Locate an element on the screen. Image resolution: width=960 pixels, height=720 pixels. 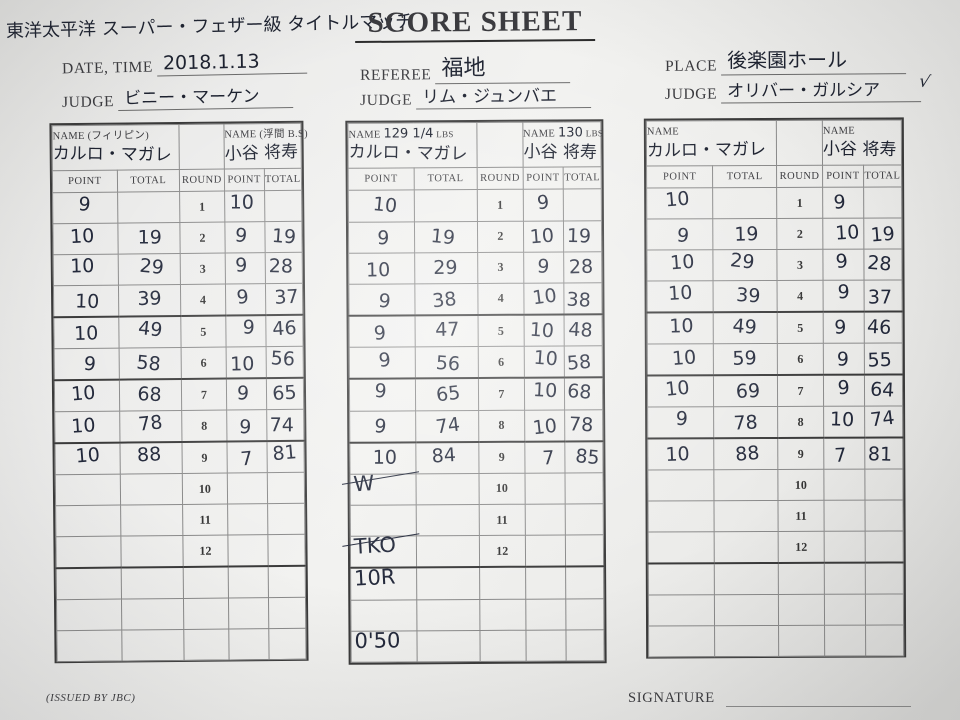
left-total-cell: 19 is located at coordinates (149, 238).